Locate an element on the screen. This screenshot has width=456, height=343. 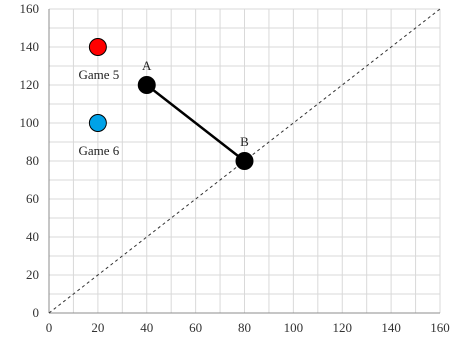
y-tick-label: 160 is located at coordinates (30, 8).